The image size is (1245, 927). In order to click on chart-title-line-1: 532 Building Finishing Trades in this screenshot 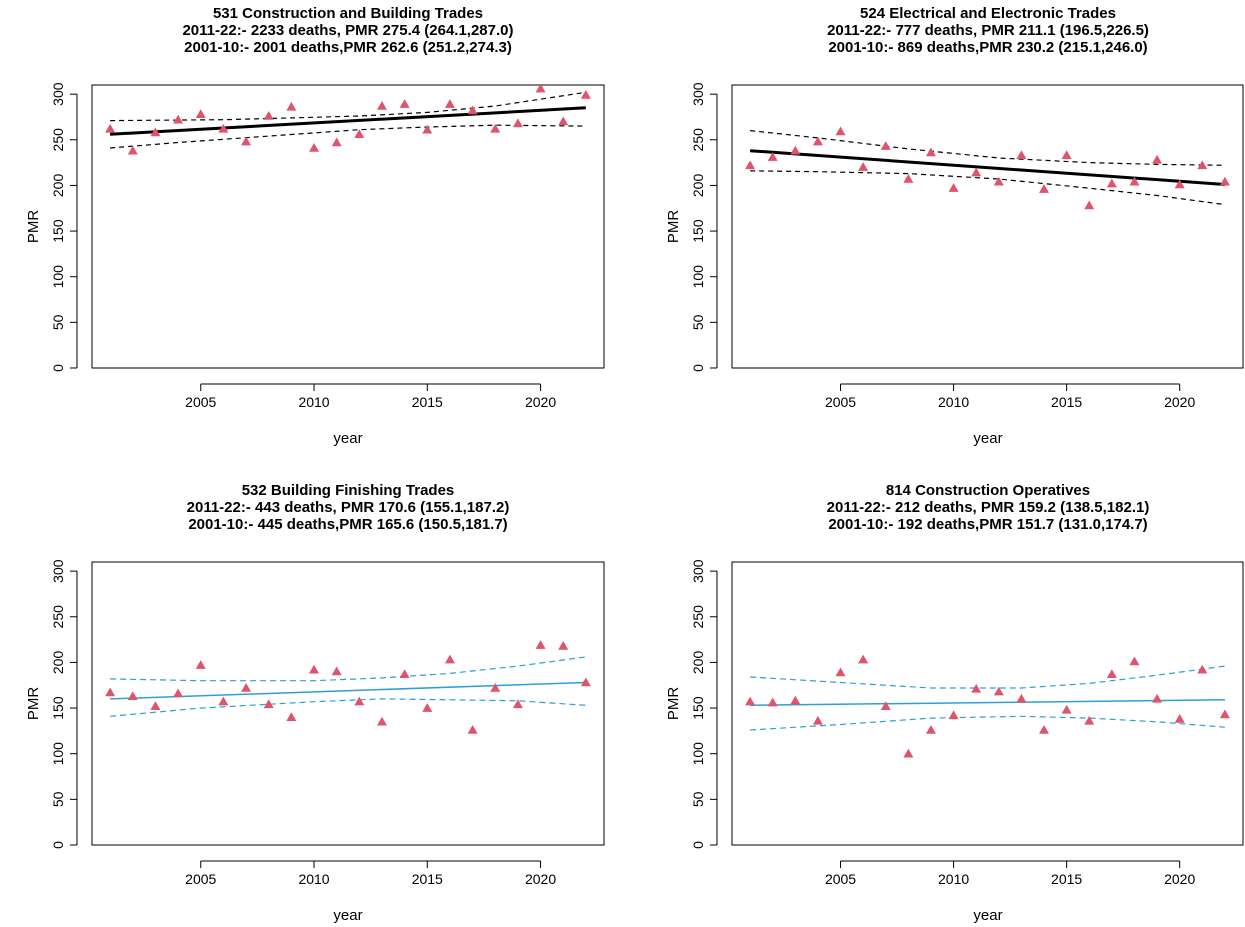, I will do `click(348, 490)`.